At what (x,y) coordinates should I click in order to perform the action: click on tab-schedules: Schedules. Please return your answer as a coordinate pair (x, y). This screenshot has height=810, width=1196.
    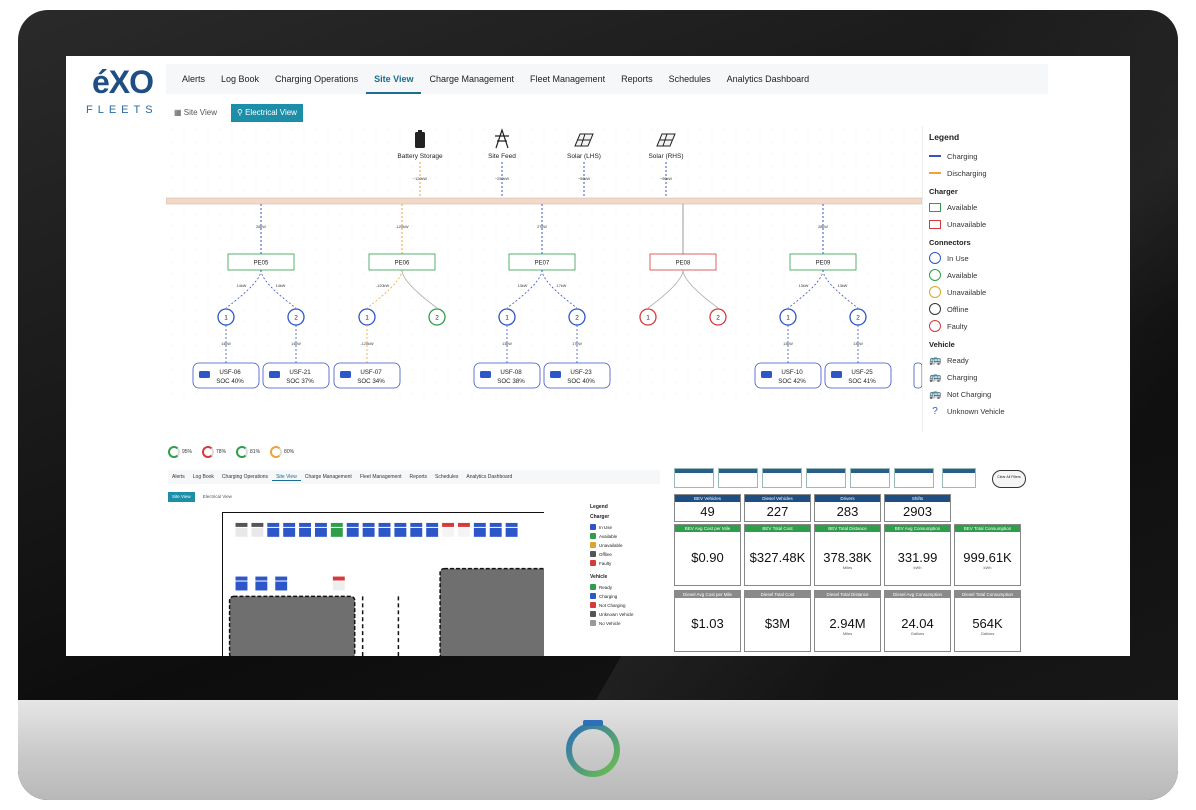
    Looking at the image, I should click on (689, 79).